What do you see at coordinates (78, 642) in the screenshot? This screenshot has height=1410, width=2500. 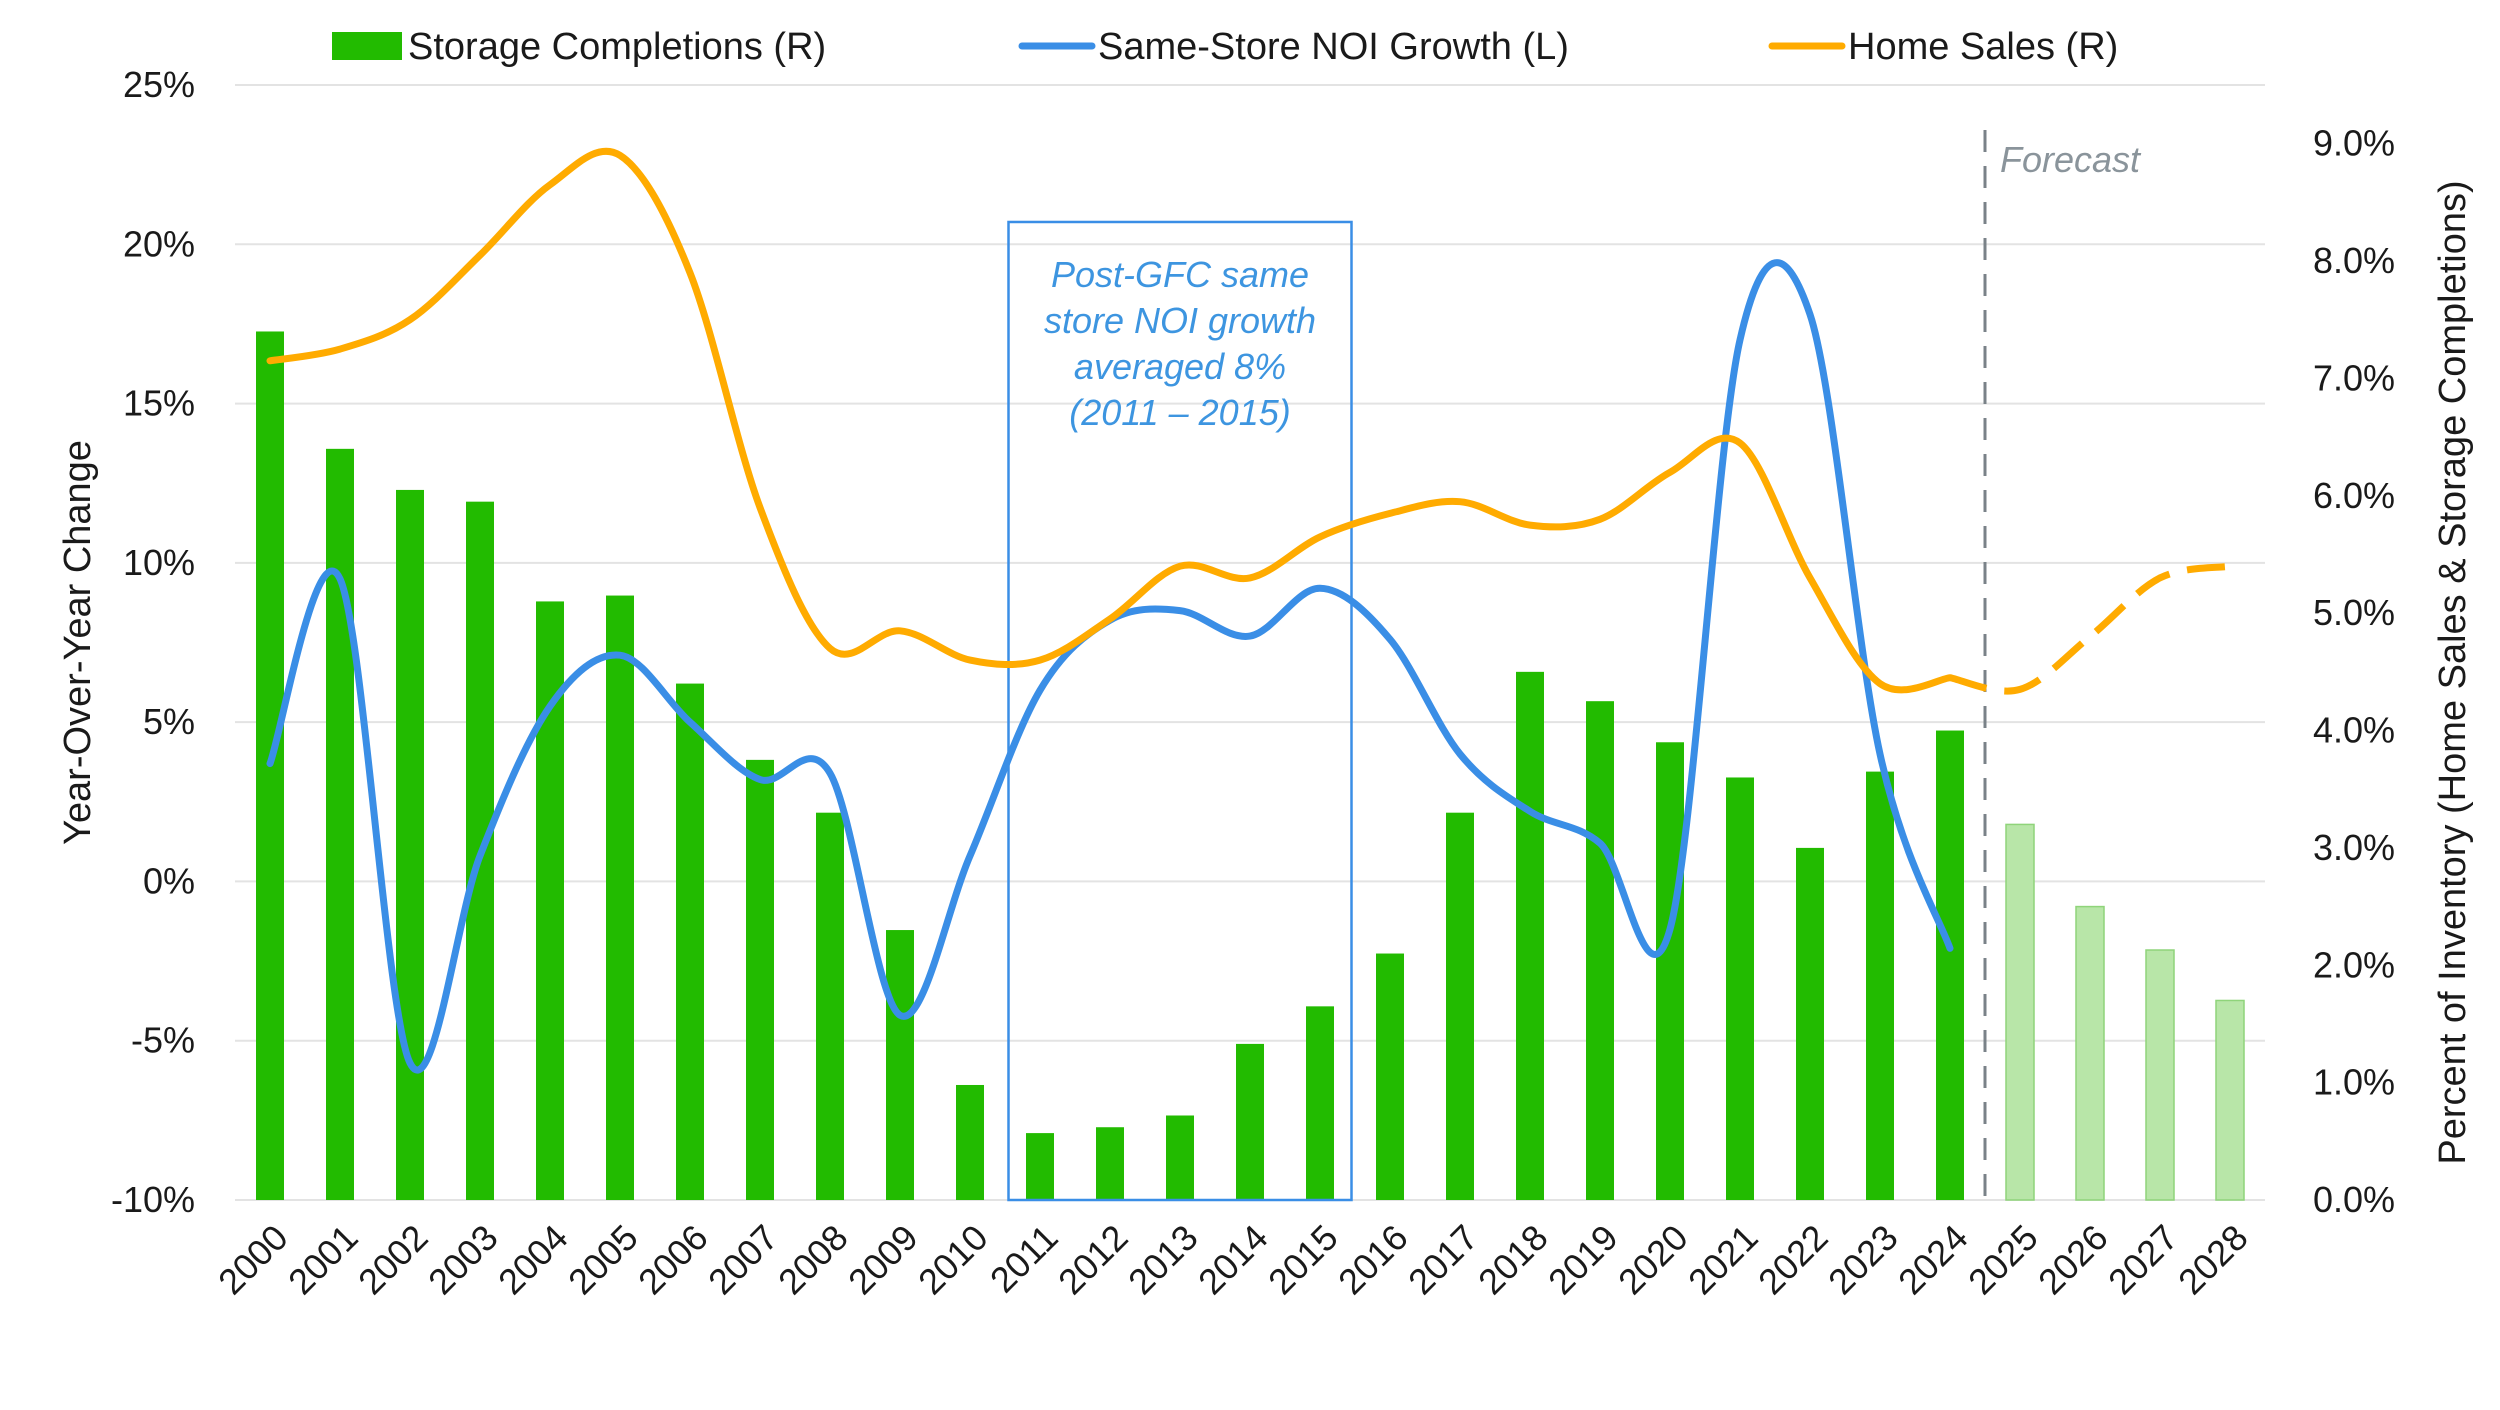 I see `left-axis-title: Year-Over-Year Change` at bounding box center [78, 642].